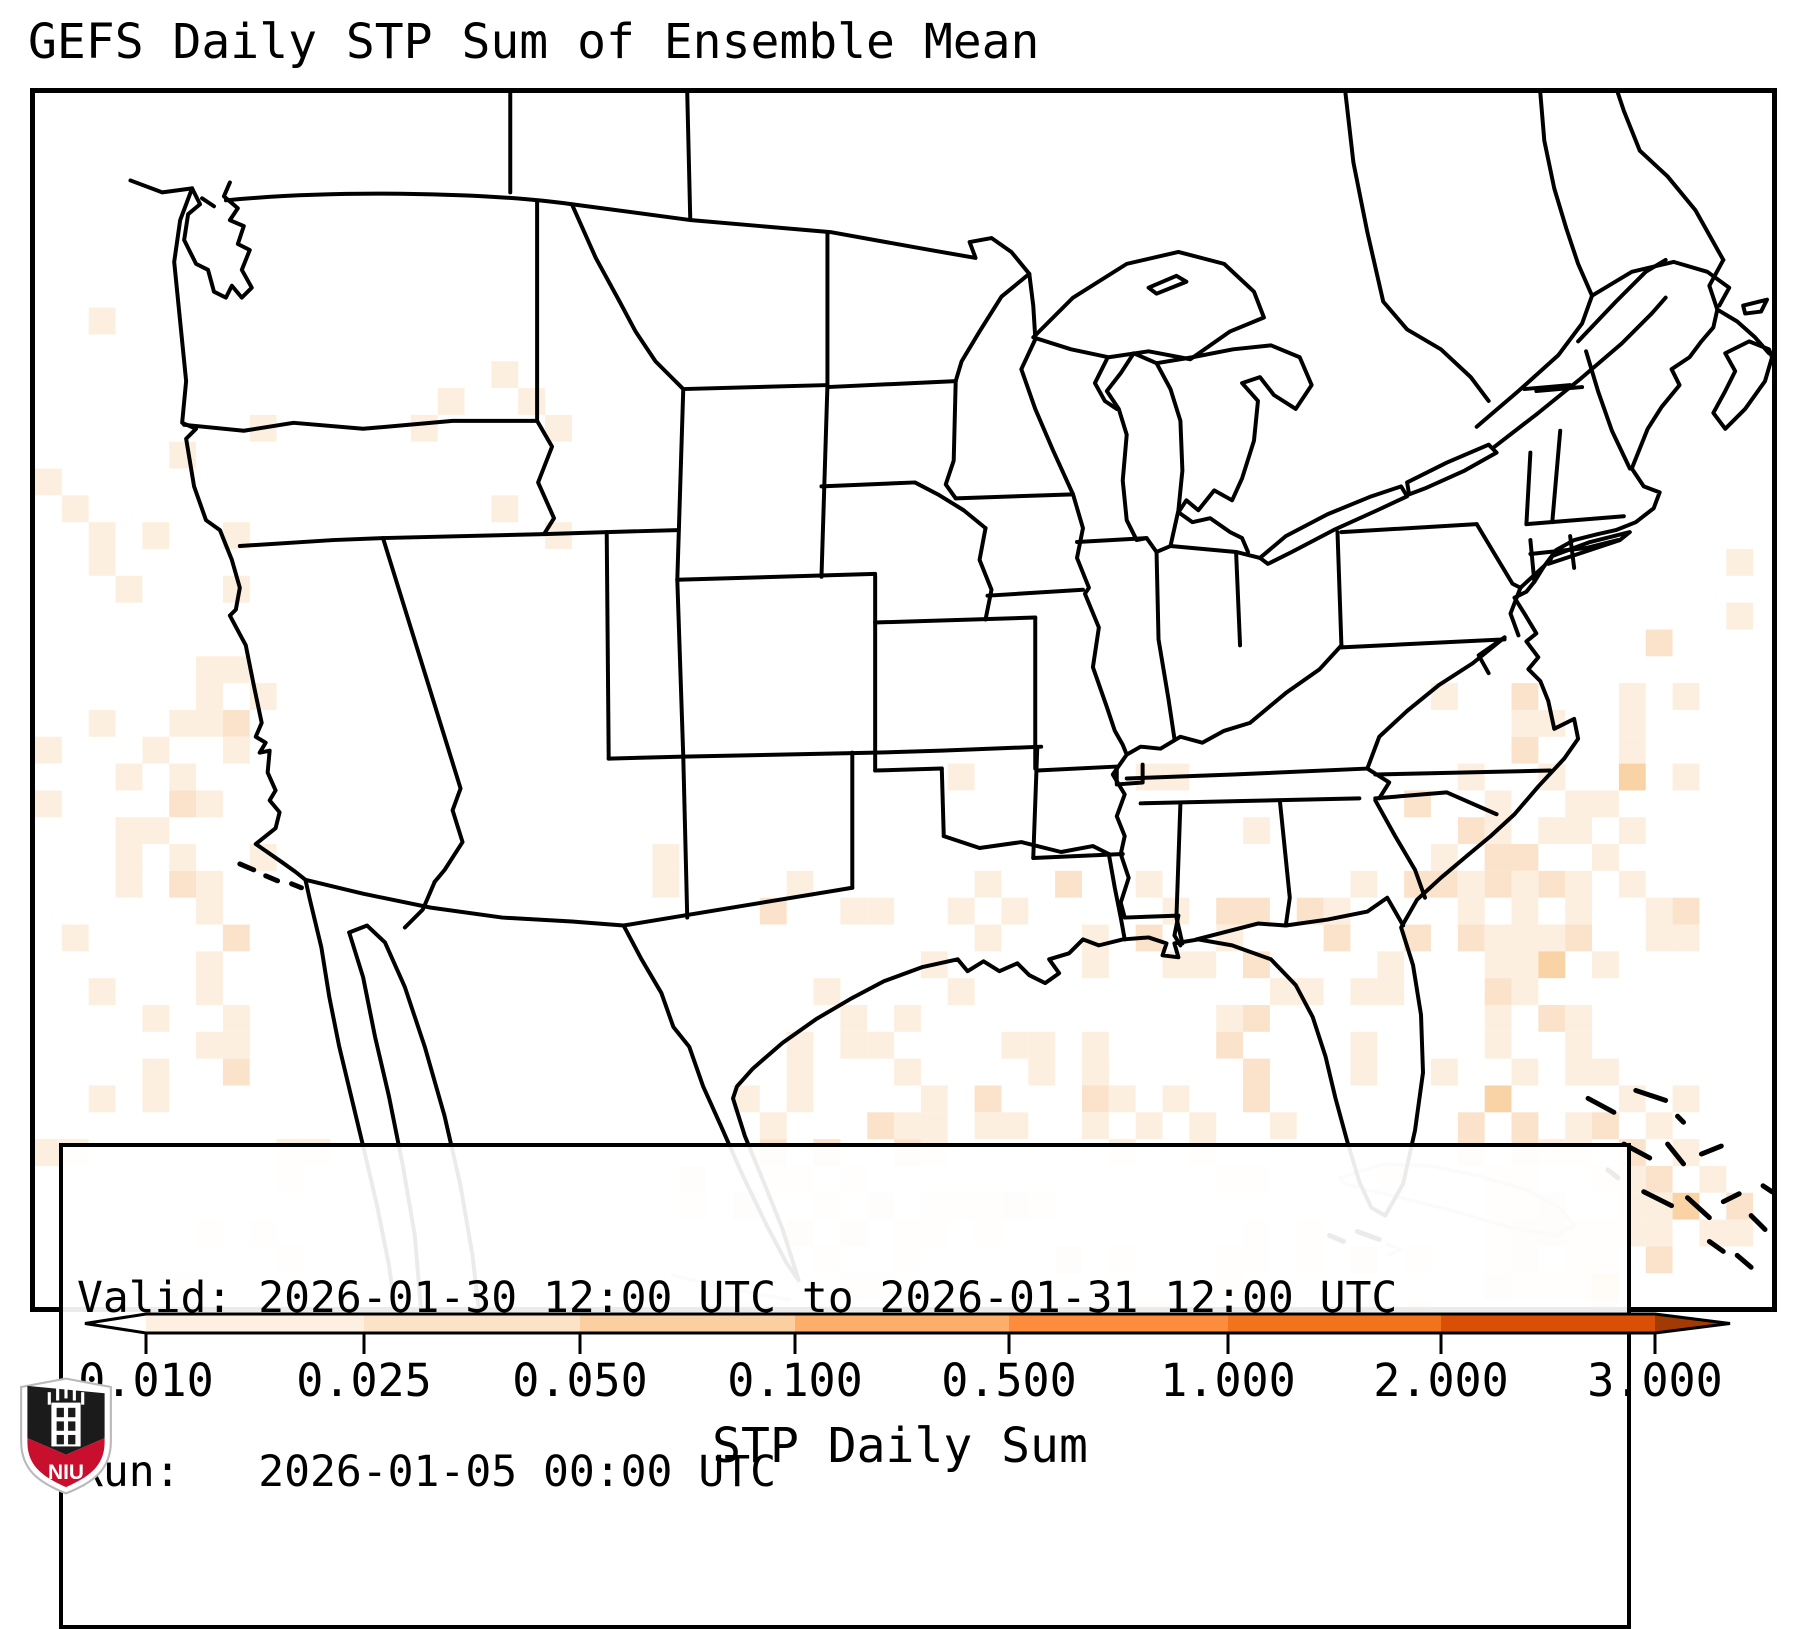 The image size is (1803, 1629). What do you see at coordinates (1441, 1380) in the screenshot?
I see `colorbar-tick-label: 2.000` at bounding box center [1441, 1380].